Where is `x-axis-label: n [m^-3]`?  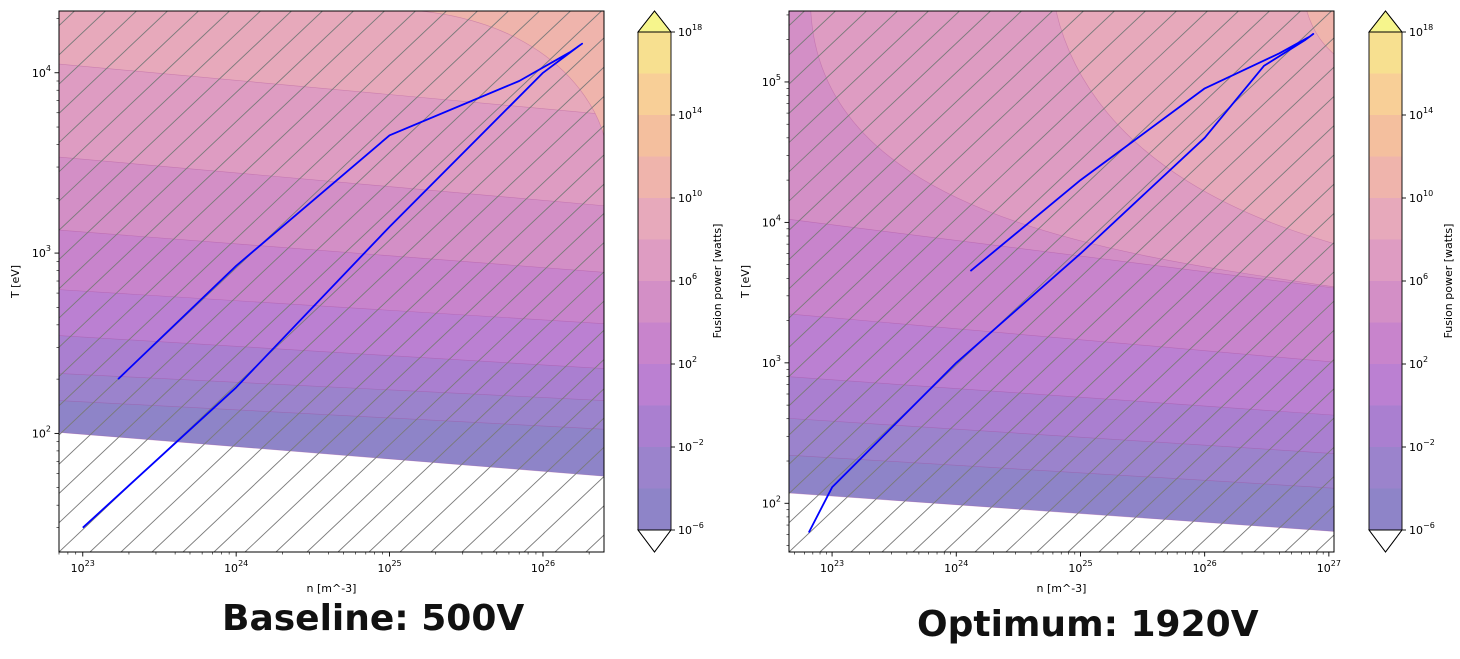
x-axis-label: n [m^-3] is located at coordinates (1062, 588).